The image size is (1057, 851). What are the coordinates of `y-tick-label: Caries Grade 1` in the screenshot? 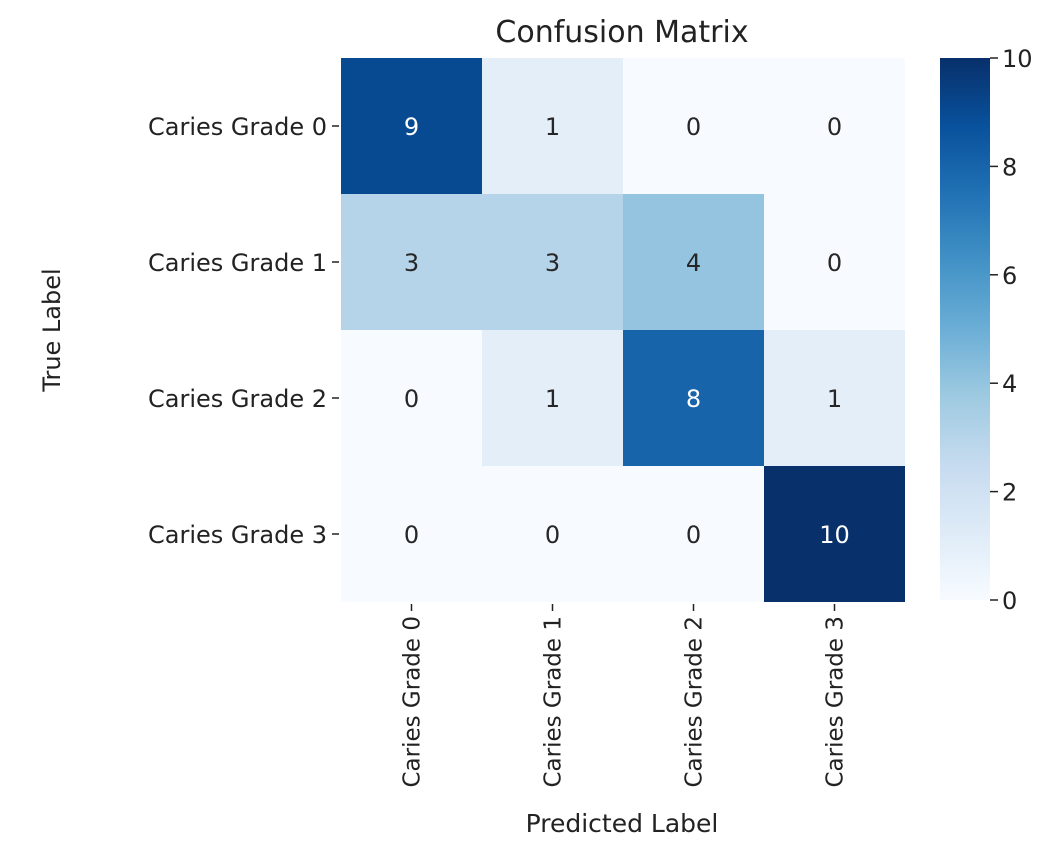 It's located at (237, 263).